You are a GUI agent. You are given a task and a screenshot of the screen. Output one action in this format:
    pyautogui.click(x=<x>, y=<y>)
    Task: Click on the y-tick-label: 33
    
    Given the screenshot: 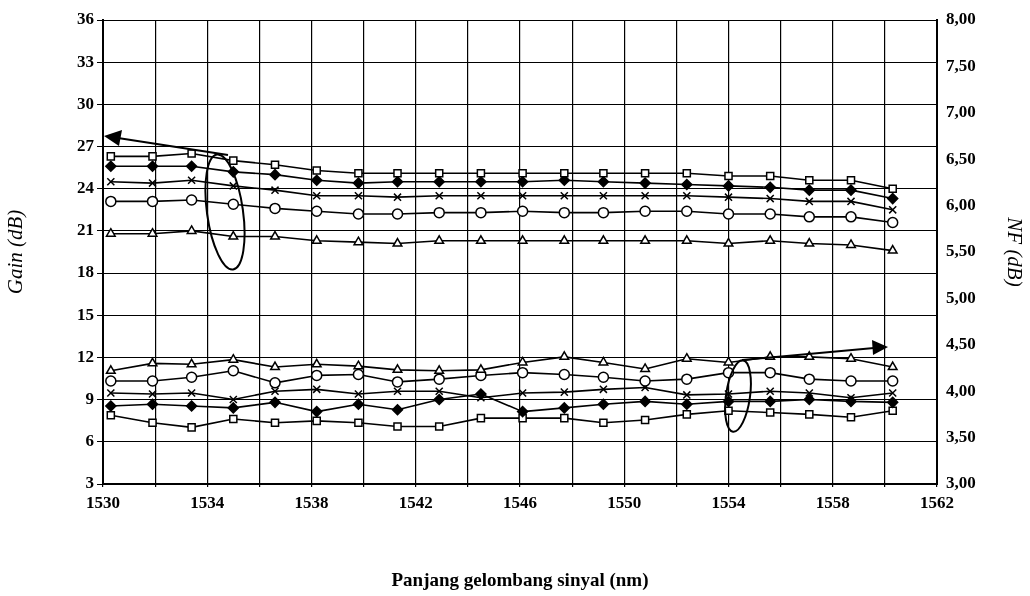 What is the action you would take?
    pyautogui.click(x=85, y=61)
    